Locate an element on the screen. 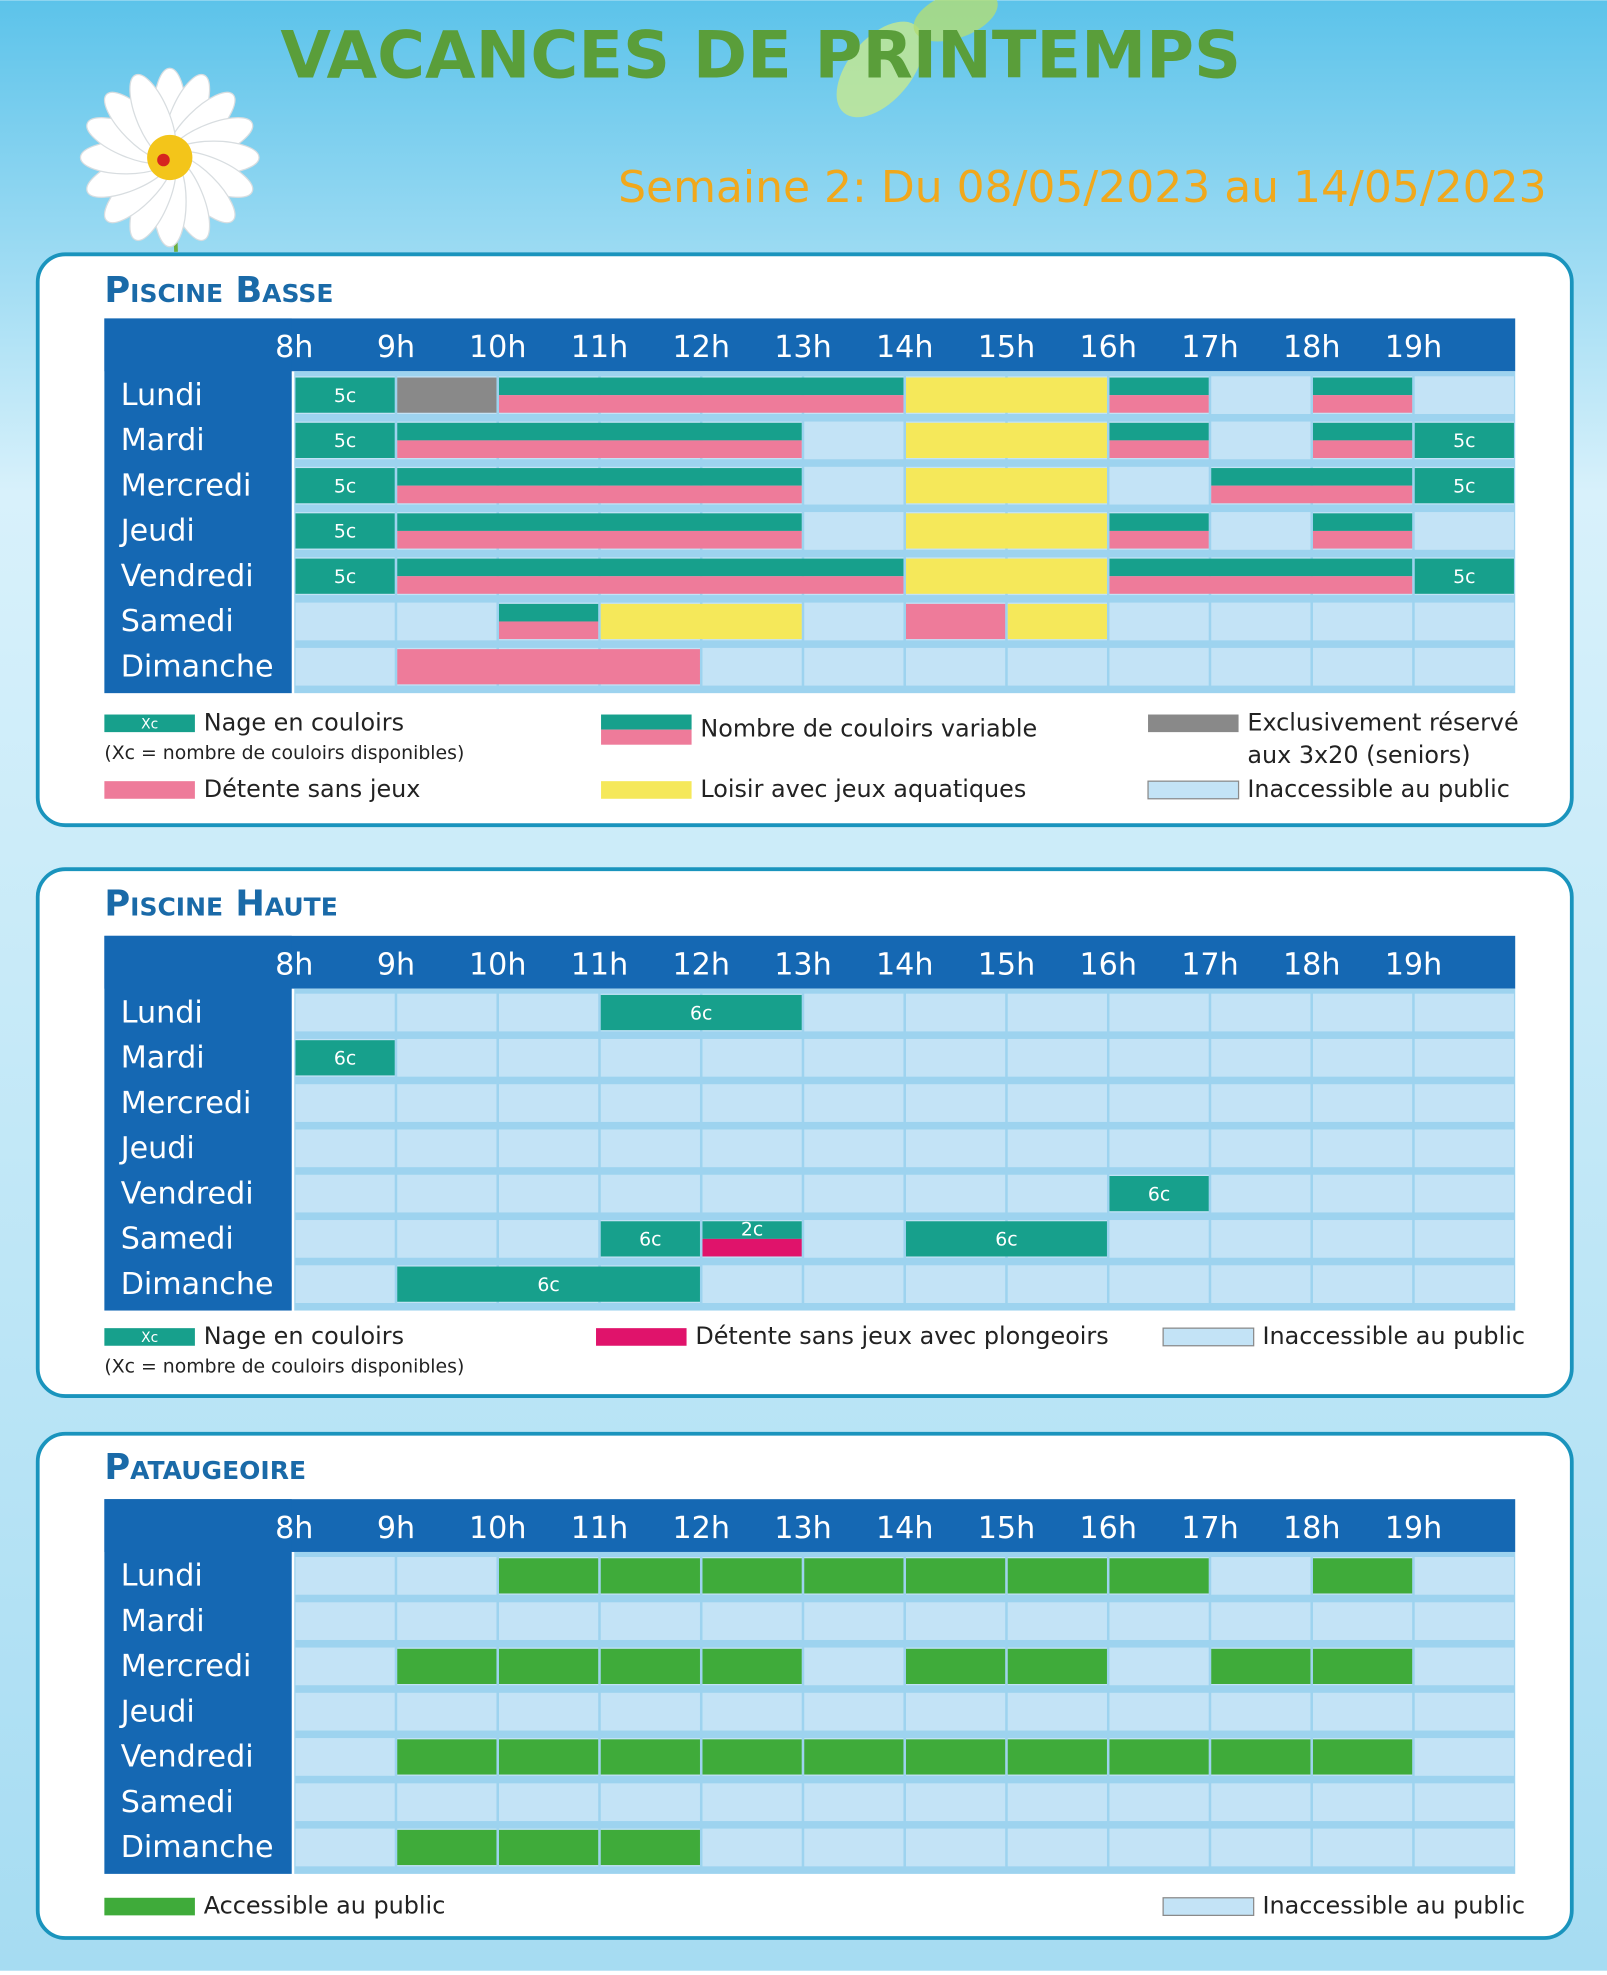 This screenshot has height=1975, width=1607. section-title: Pataugeoire is located at coordinates (205, 1467).